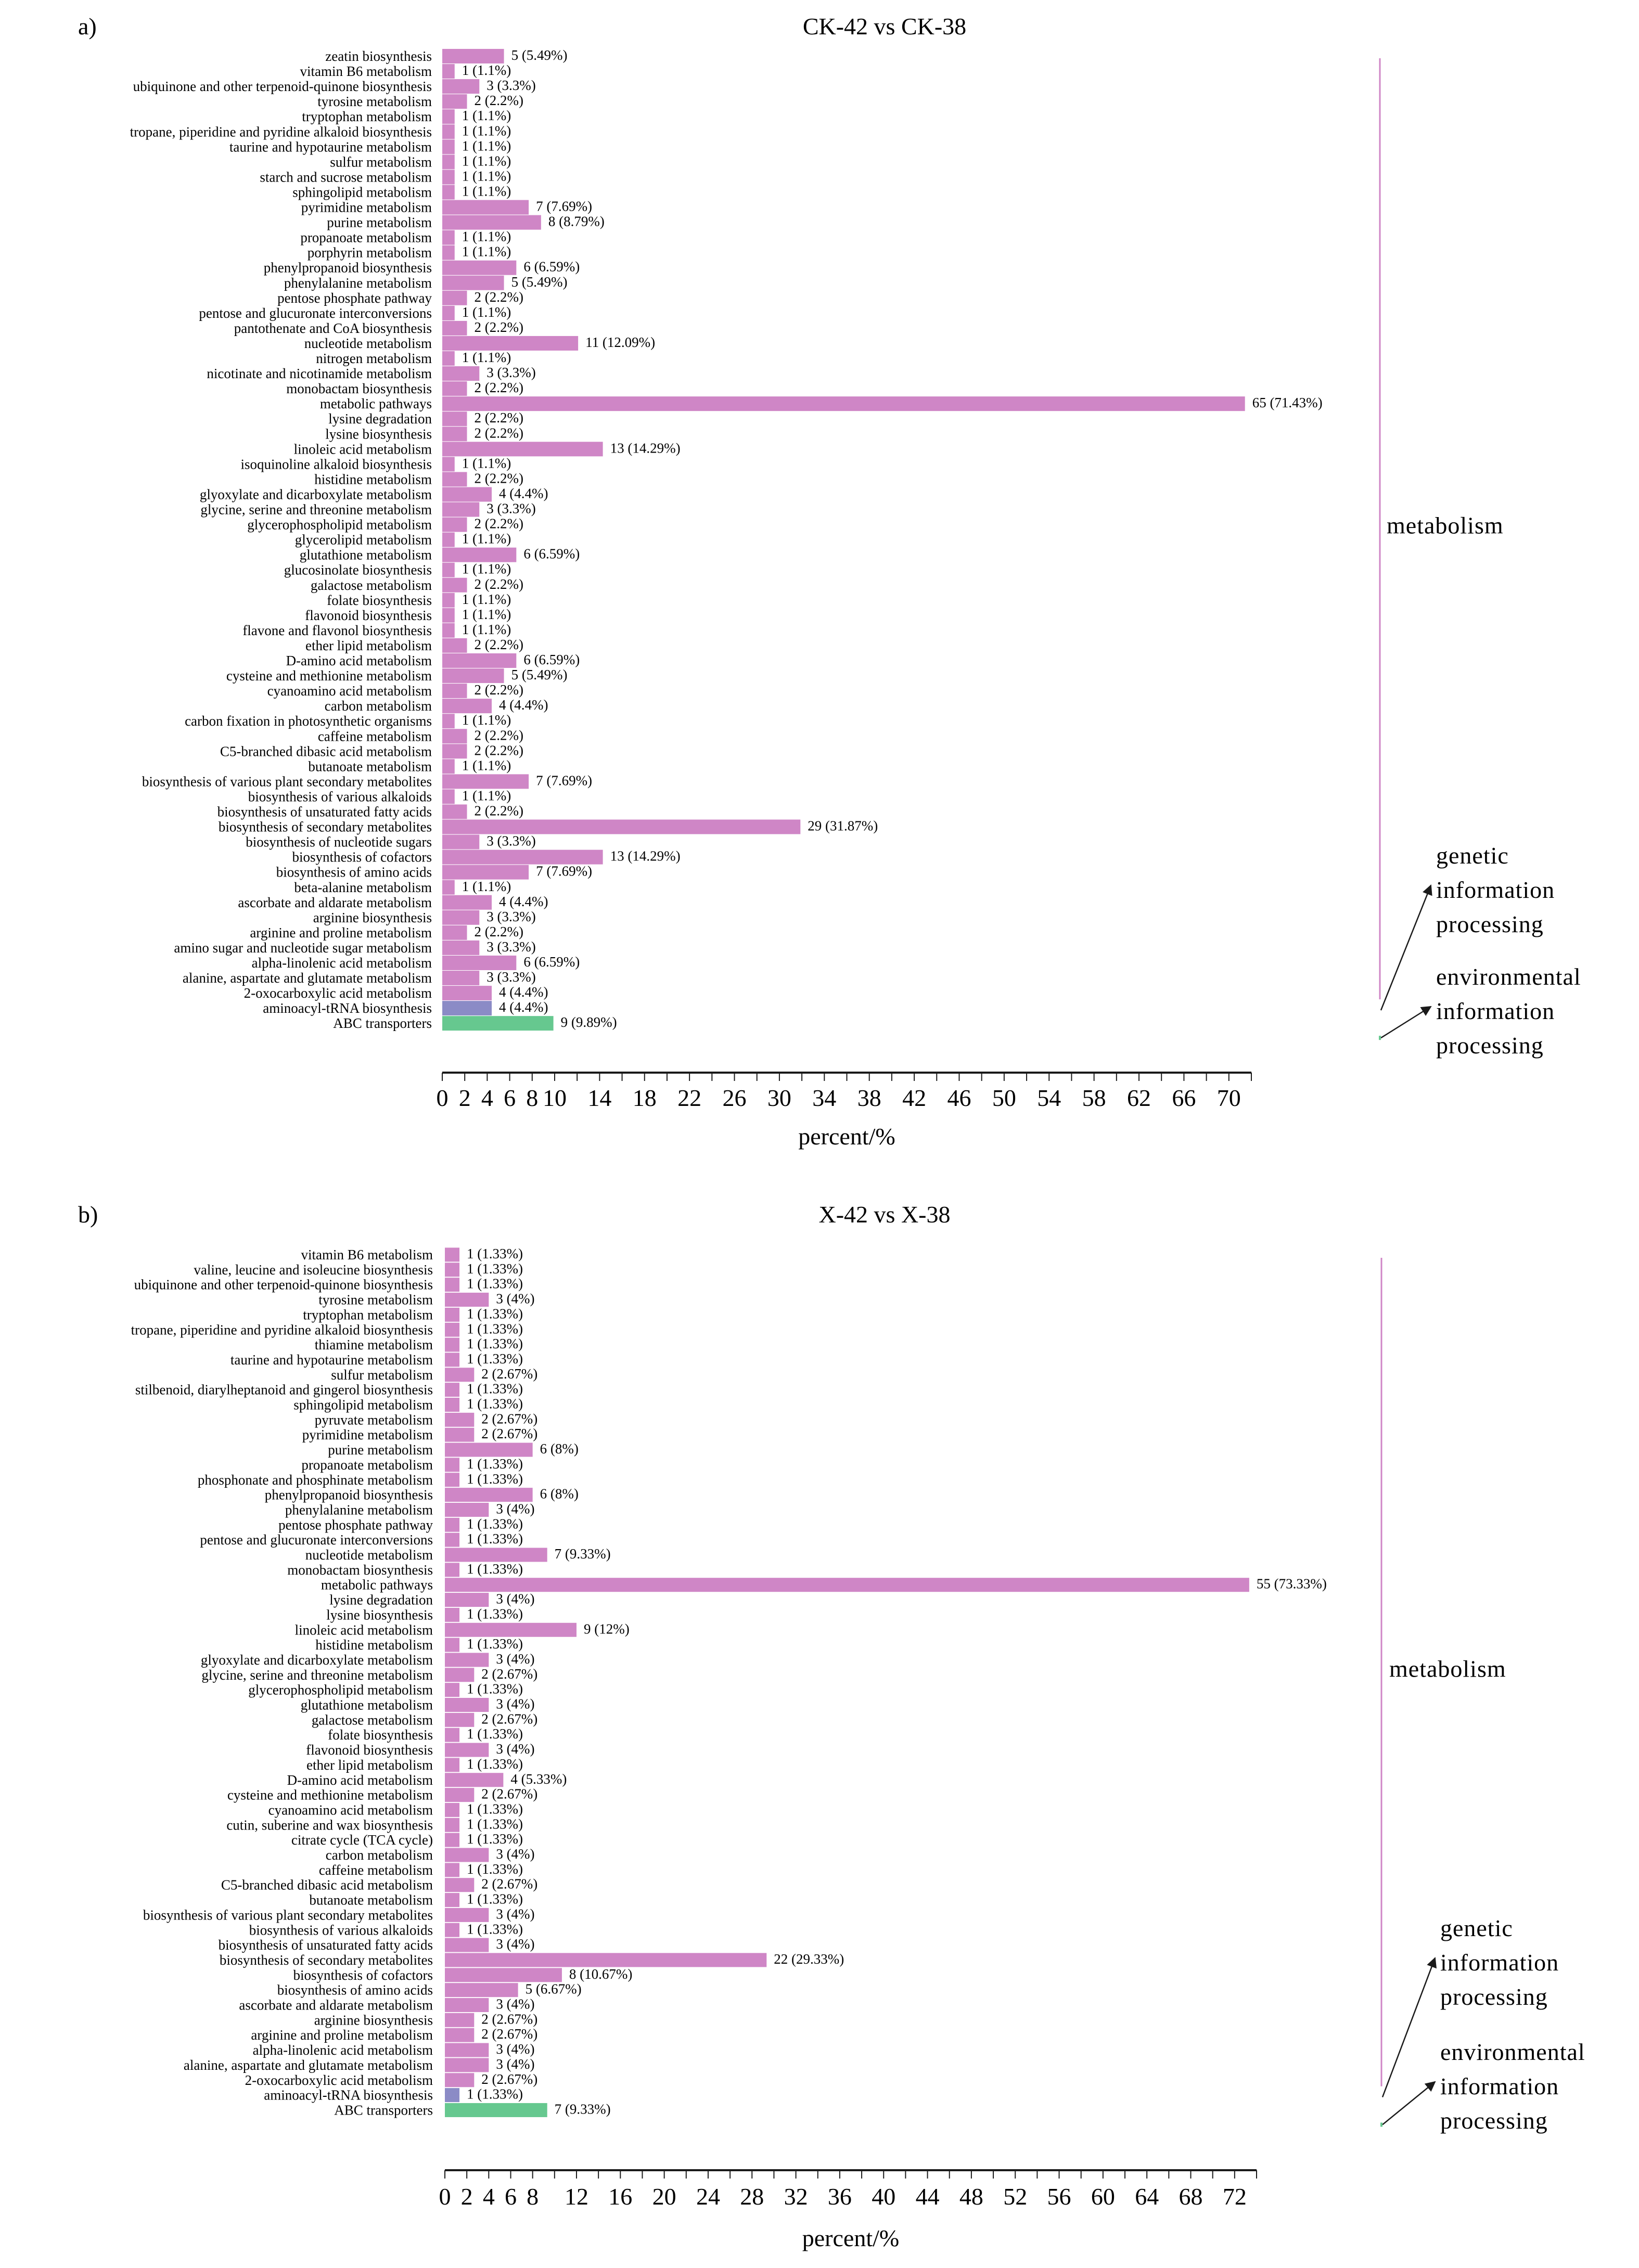 Image resolution: width=1639 pixels, height=2268 pixels. Describe the element at coordinates (370, 253) in the screenshot. I see `category-label: porphyrin metabolism` at that location.